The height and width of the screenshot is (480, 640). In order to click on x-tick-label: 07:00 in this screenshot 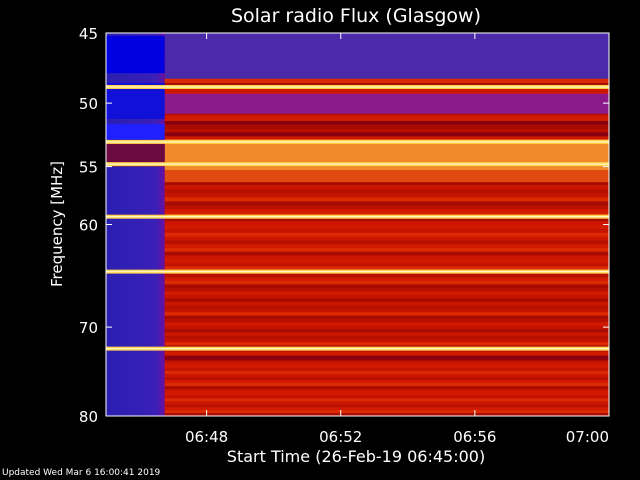, I will do `click(587, 437)`.